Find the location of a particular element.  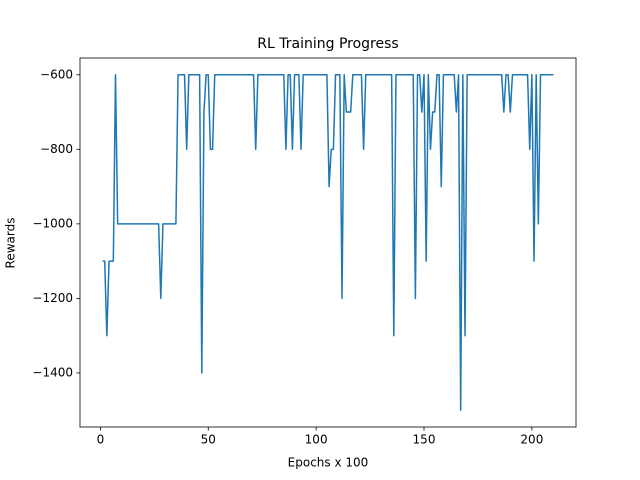

x-tick-label: 50 is located at coordinates (208, 440).